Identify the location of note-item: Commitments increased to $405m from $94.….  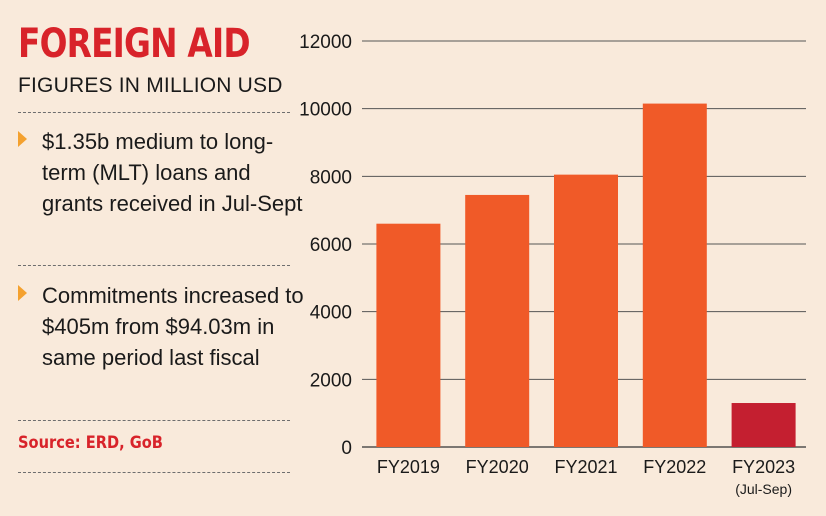
(161, 340).